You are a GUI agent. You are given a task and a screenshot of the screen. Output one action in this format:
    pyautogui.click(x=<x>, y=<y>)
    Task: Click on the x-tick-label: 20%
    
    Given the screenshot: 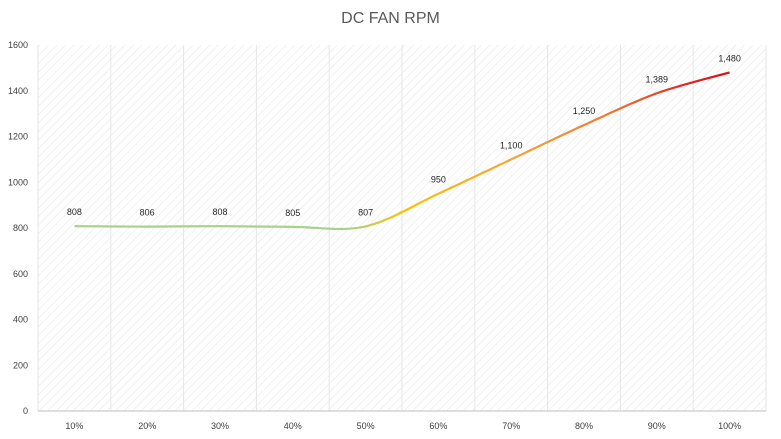 What is the action you would take?
    pyautogui.click(x=147, y=426)
    